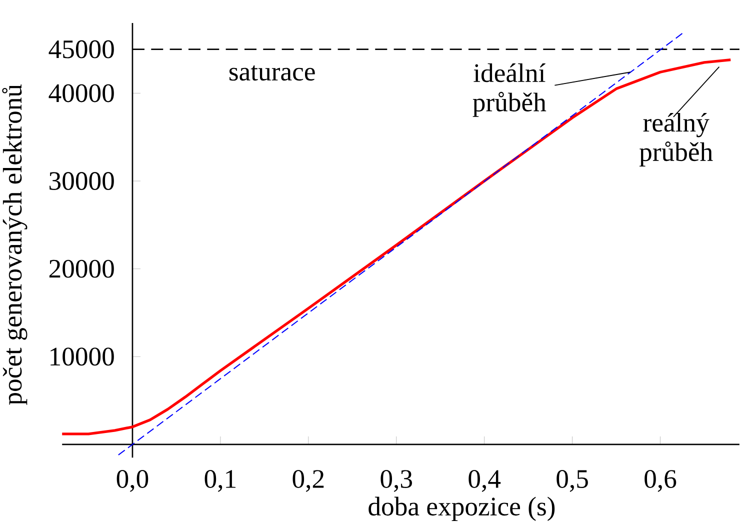  I want to click on x-tick-label: 0,6, so click(660, 481).